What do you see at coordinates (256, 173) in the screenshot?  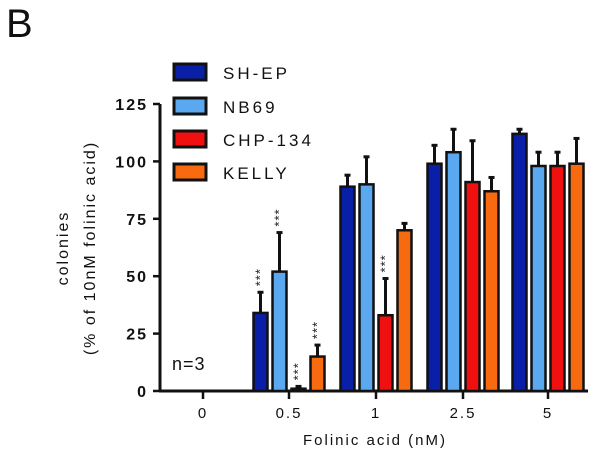 I see `legend-label: KELLY` at bounding box center [256, 173].